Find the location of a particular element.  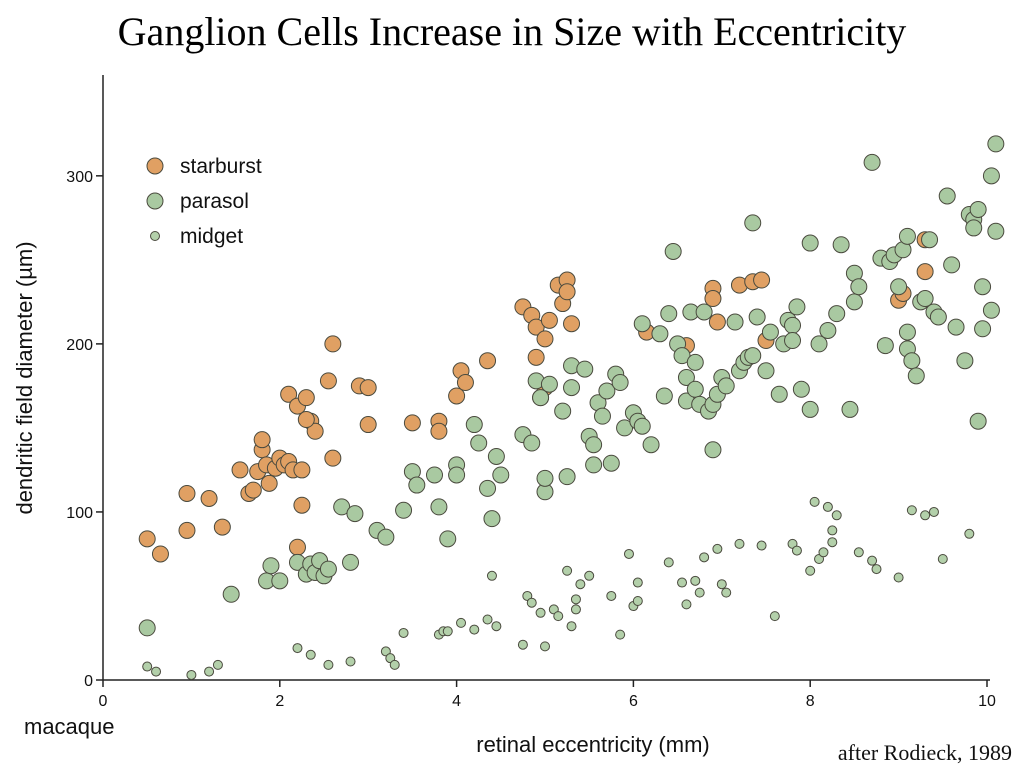

legend-marker-midget is located at coordinates (155, 236).